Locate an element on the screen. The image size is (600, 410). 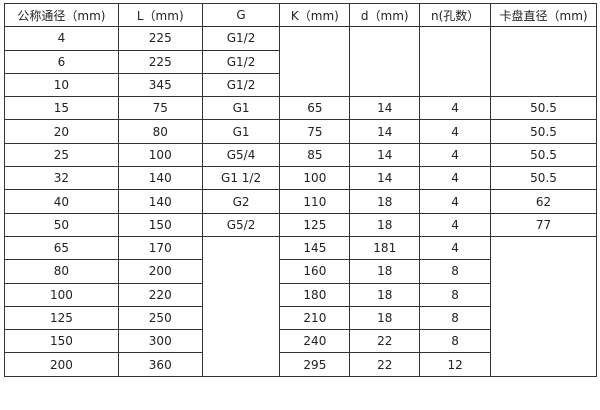
table-cell: 145 is located at coordinates (315, 248).